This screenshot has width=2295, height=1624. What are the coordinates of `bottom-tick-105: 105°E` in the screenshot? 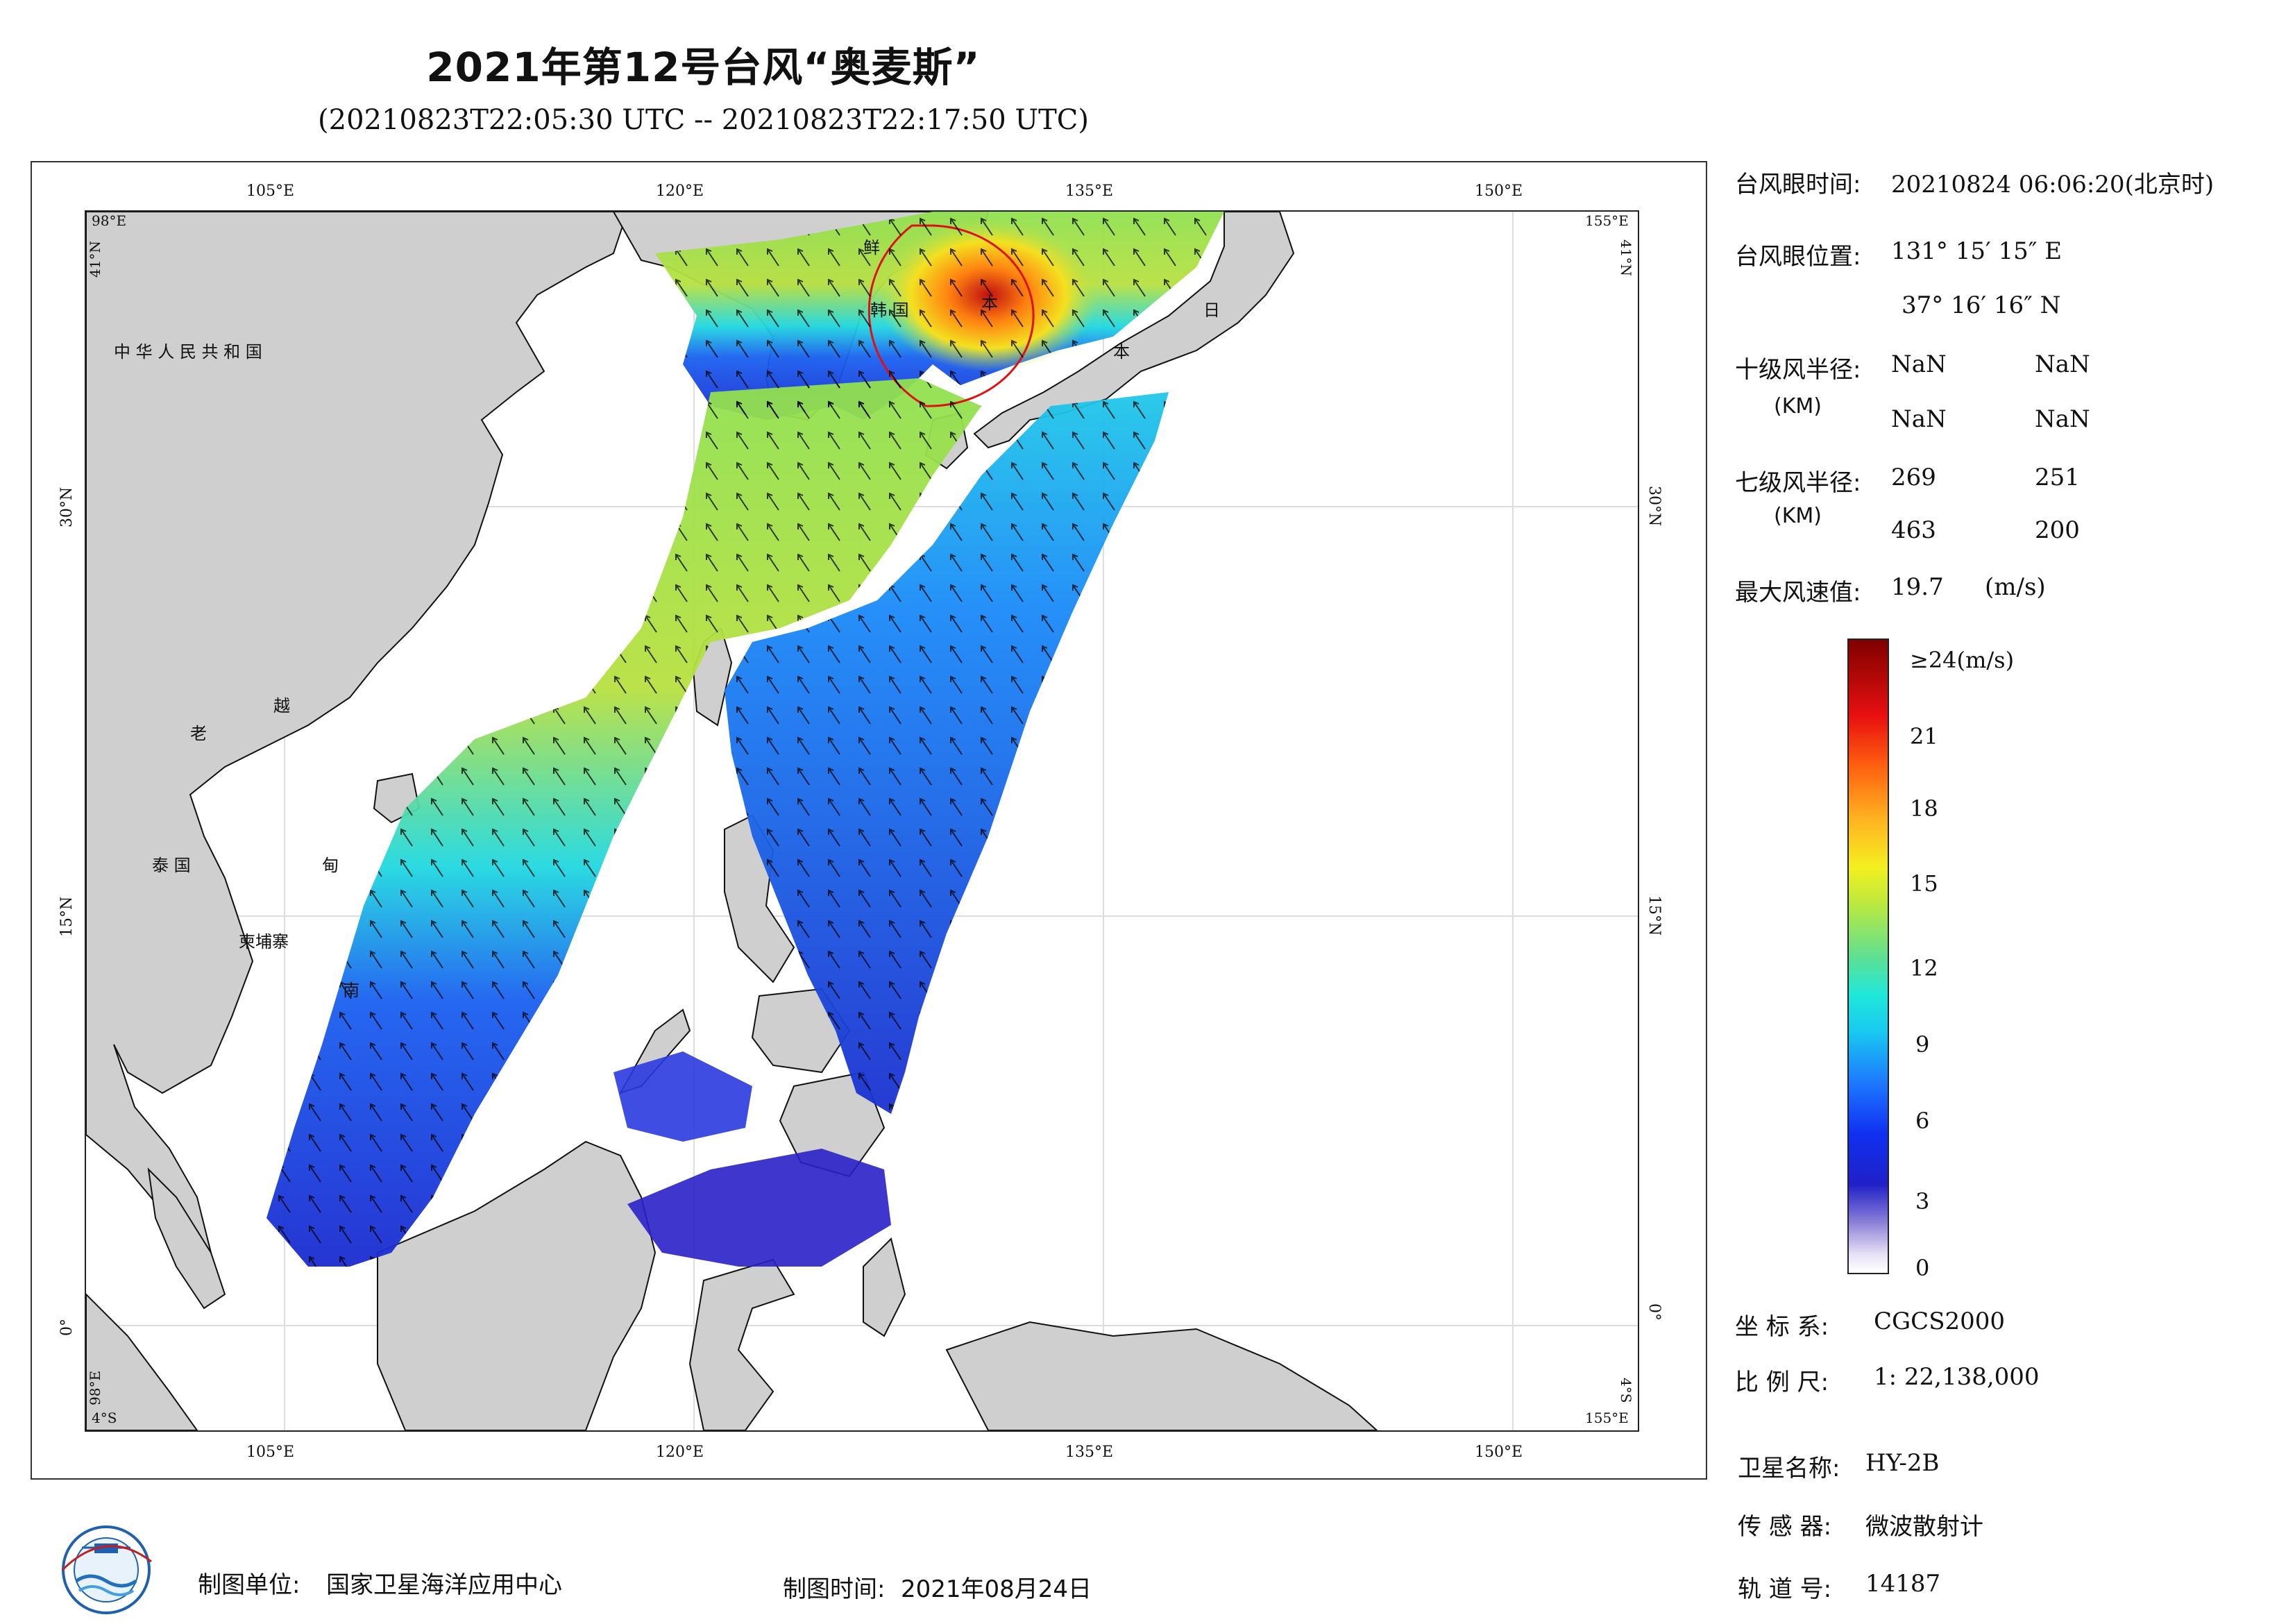 It's located at (270, 1452).